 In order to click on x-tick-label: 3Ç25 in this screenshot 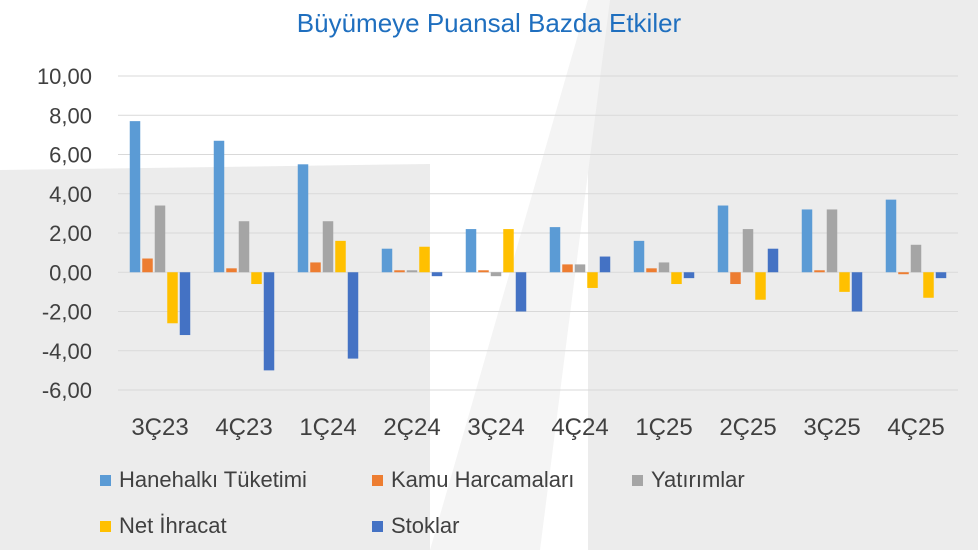, I will do `click(831, 427)`.